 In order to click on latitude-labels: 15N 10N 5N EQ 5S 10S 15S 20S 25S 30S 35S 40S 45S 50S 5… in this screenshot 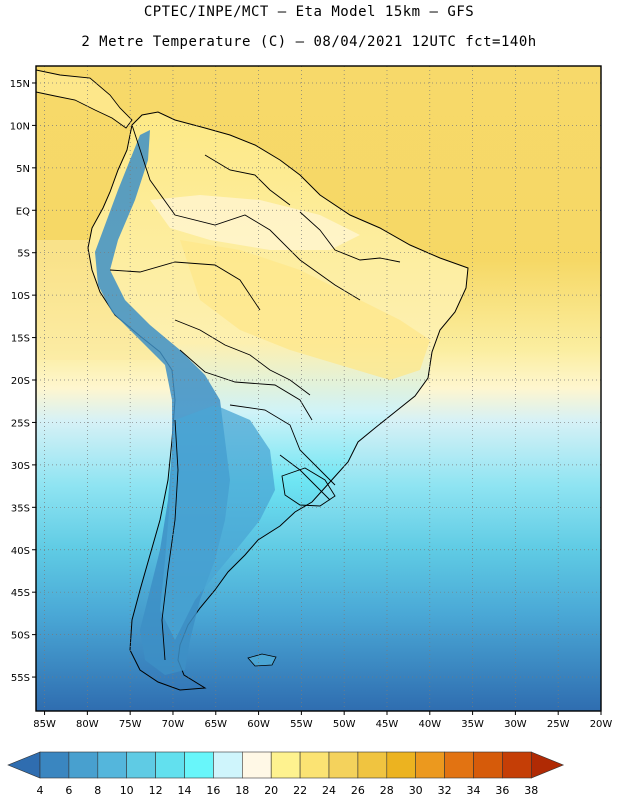, I will do `click(23, 381)`.